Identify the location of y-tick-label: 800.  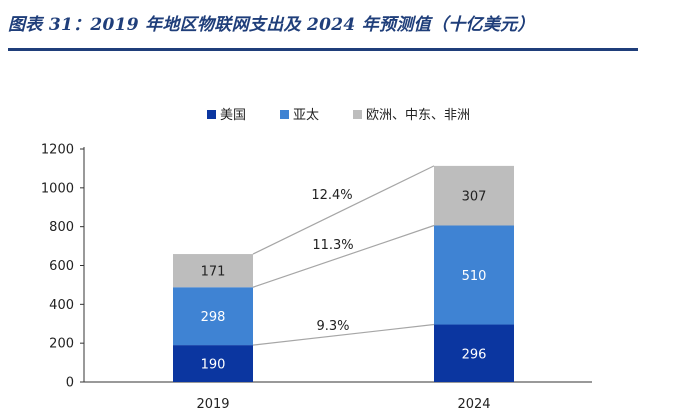
(61, 227).